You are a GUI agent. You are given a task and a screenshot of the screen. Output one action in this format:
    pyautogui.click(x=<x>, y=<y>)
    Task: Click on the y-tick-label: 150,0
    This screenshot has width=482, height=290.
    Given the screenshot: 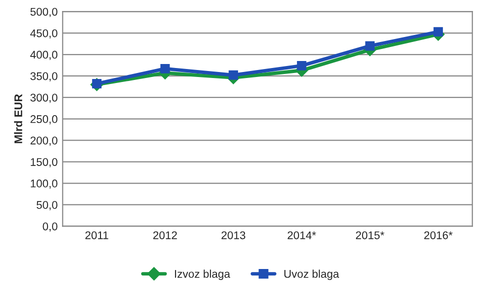 What is the action you would take?
    pyautogui.click(x=44, y=163)
    